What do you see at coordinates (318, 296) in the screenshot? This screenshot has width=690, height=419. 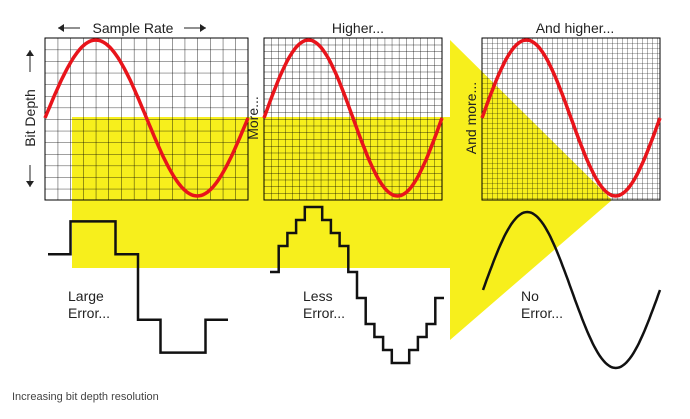 I see `label: Less` at bounding box center [318, 296].